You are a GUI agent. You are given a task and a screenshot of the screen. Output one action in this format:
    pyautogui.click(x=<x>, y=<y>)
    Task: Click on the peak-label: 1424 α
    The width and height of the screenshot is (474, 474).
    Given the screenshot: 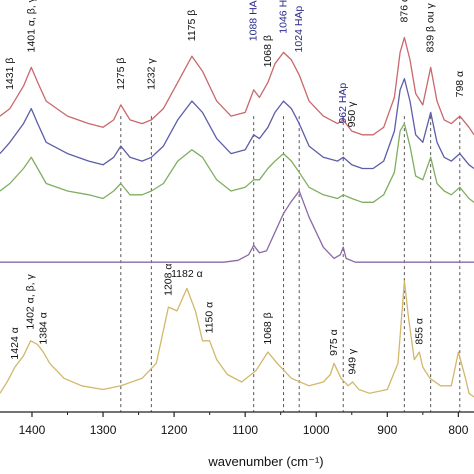 What is the action you would take?
    pyautogui.click(x=15, y=343)
    